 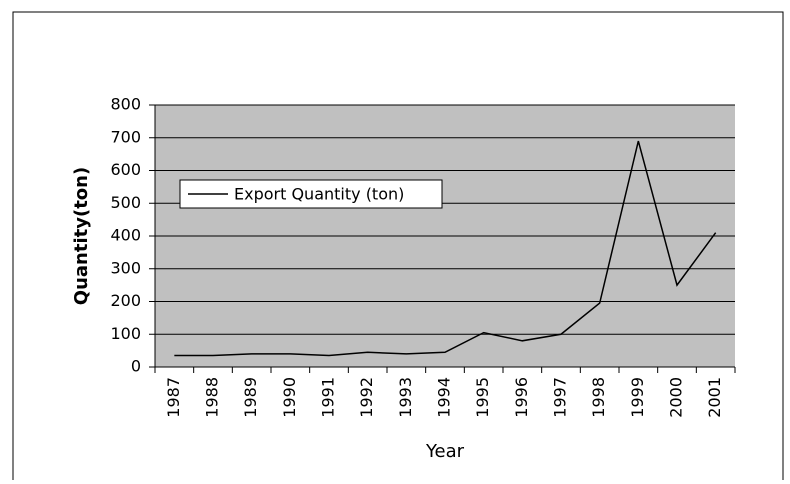 What do you see at coordinates (125, 300) in the screenshot?
I see `y-tick-label: 200` at bounding box center [125, 300].